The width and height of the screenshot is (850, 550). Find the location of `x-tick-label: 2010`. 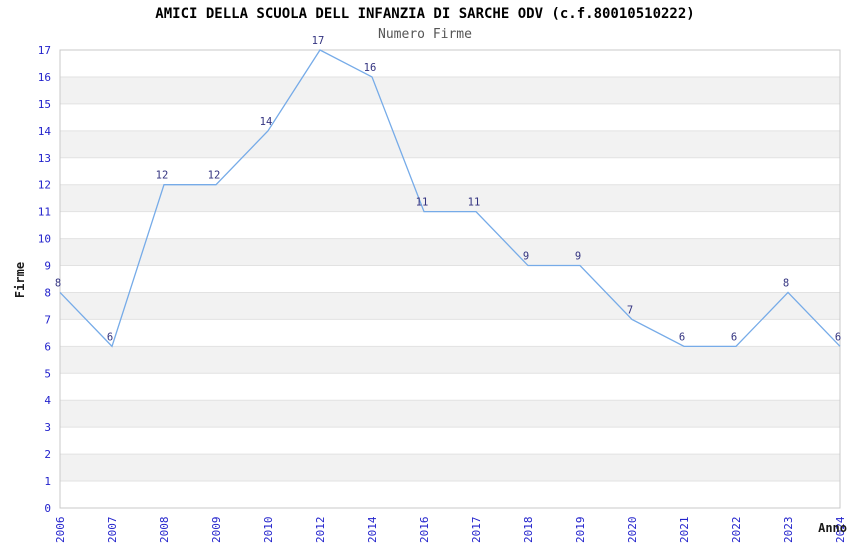

x-tick-label: 2010 is located at coordinates (268, 530).